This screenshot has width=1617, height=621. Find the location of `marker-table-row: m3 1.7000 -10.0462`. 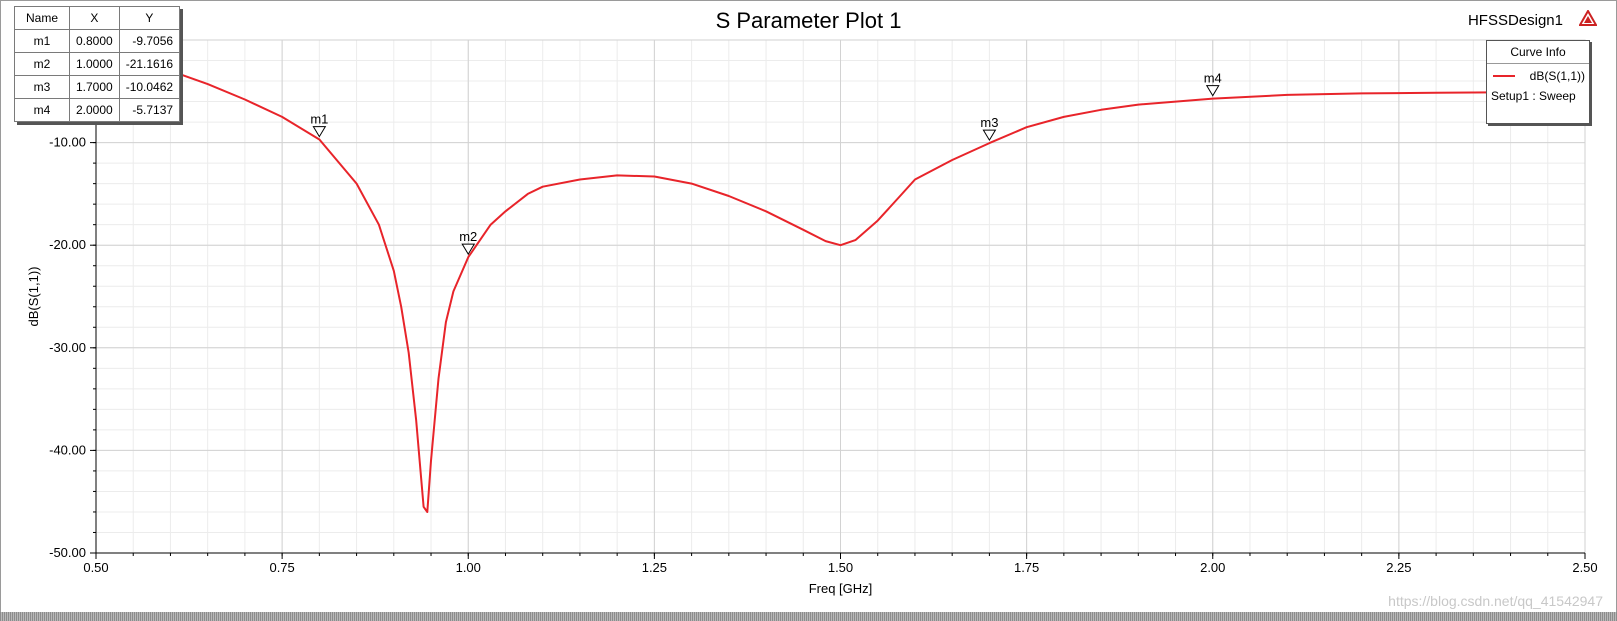

marker-table-row: m3 1.7000 -10.0462 is located at coordinates (97, 87).